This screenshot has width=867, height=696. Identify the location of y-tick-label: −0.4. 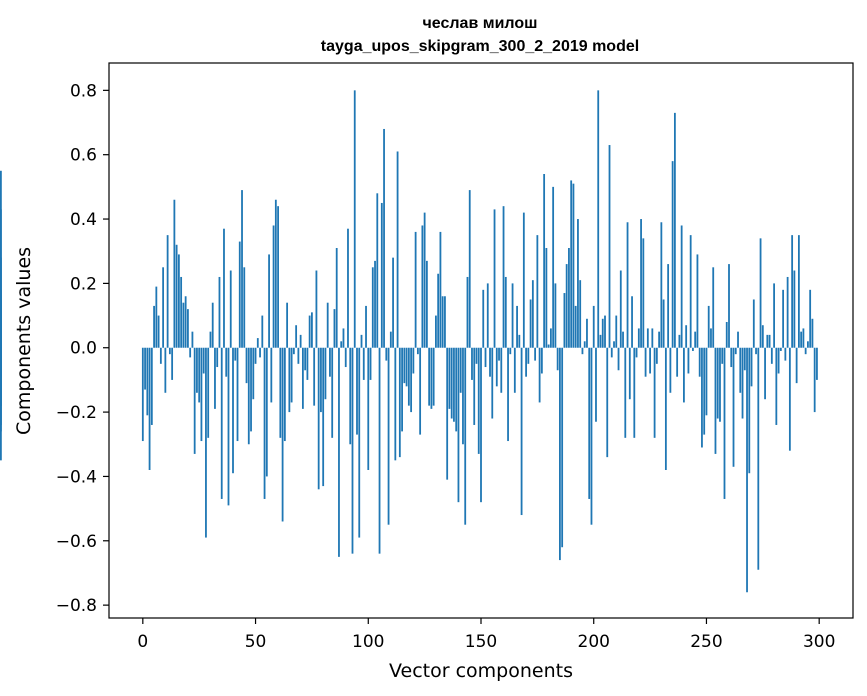
(76, 477).